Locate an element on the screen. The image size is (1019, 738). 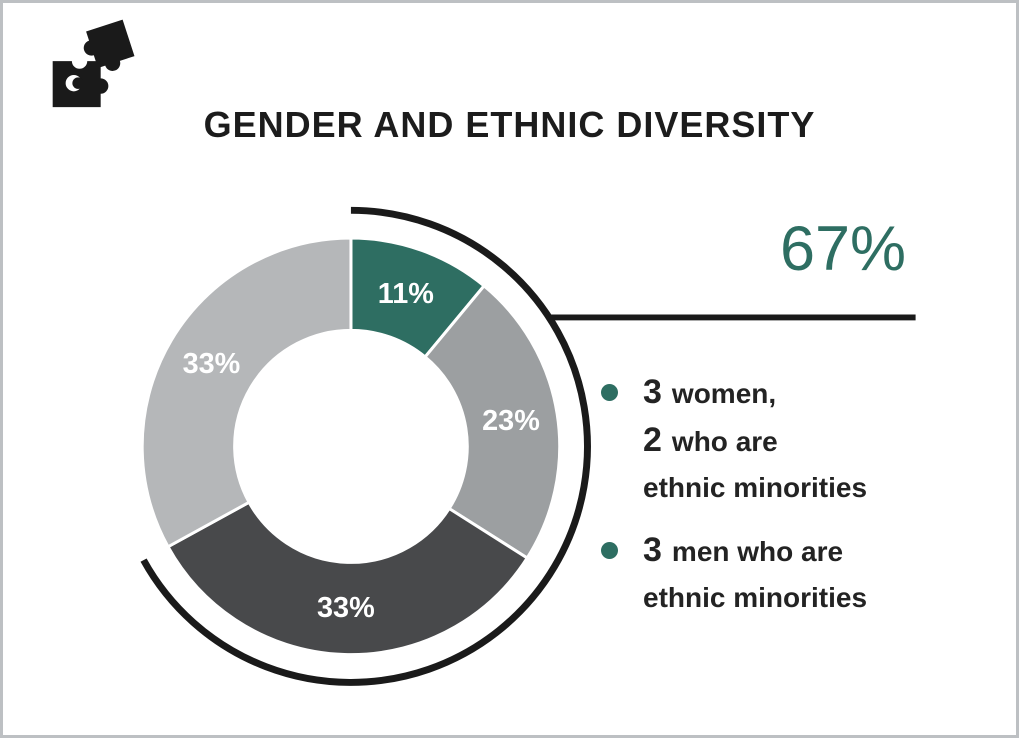
donut-segment-label: 23% is located at coordinates (511, 421).